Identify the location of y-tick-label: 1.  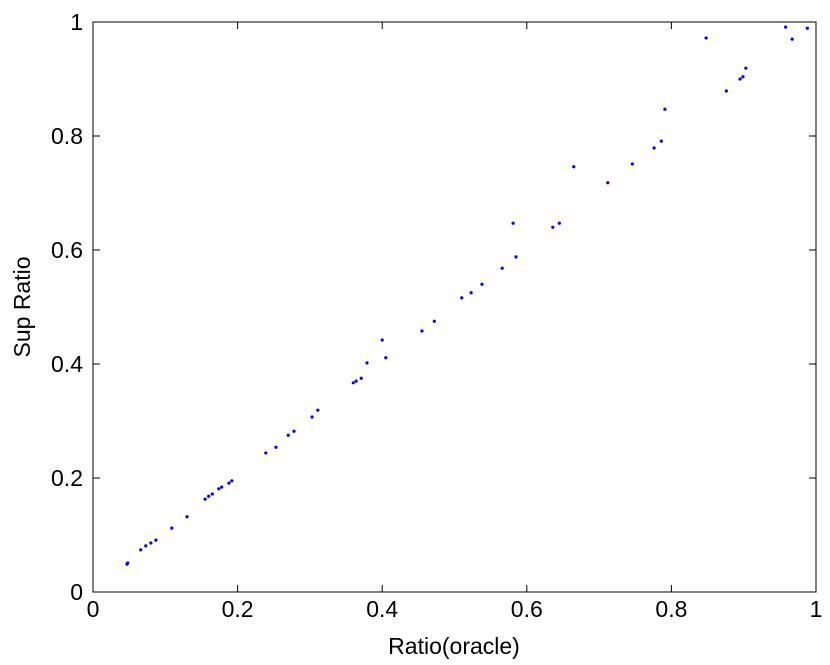
(76, 22).